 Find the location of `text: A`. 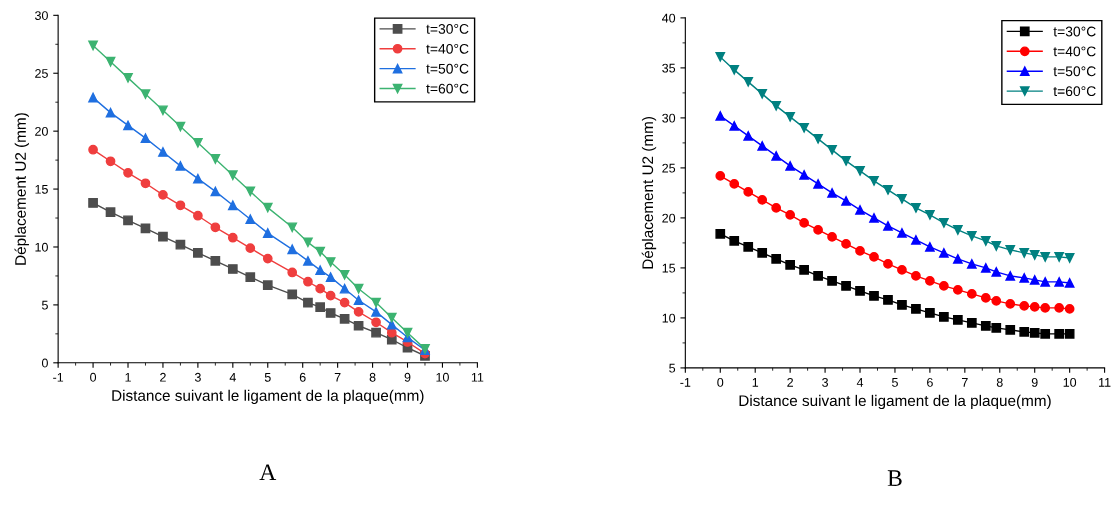

text: A is located at coordinates (268, 472).